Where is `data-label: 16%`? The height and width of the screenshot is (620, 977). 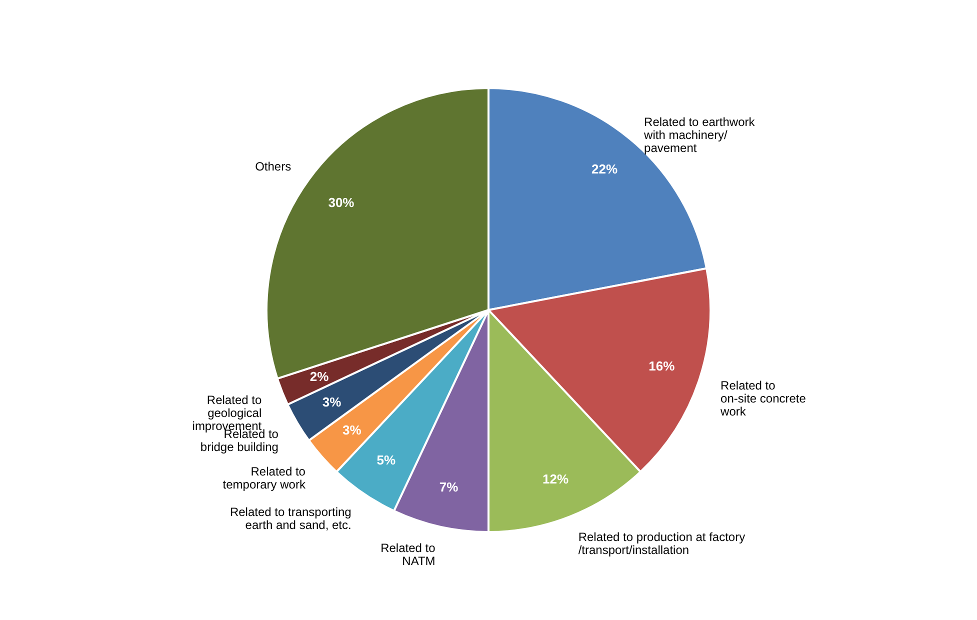 data-label: 16% is located at coordinates (662, 366).